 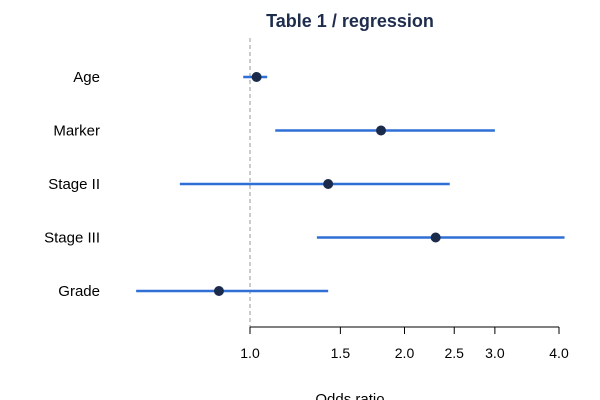 I want to click on x-tick-label: 2.0, so click(x=405, y=353).